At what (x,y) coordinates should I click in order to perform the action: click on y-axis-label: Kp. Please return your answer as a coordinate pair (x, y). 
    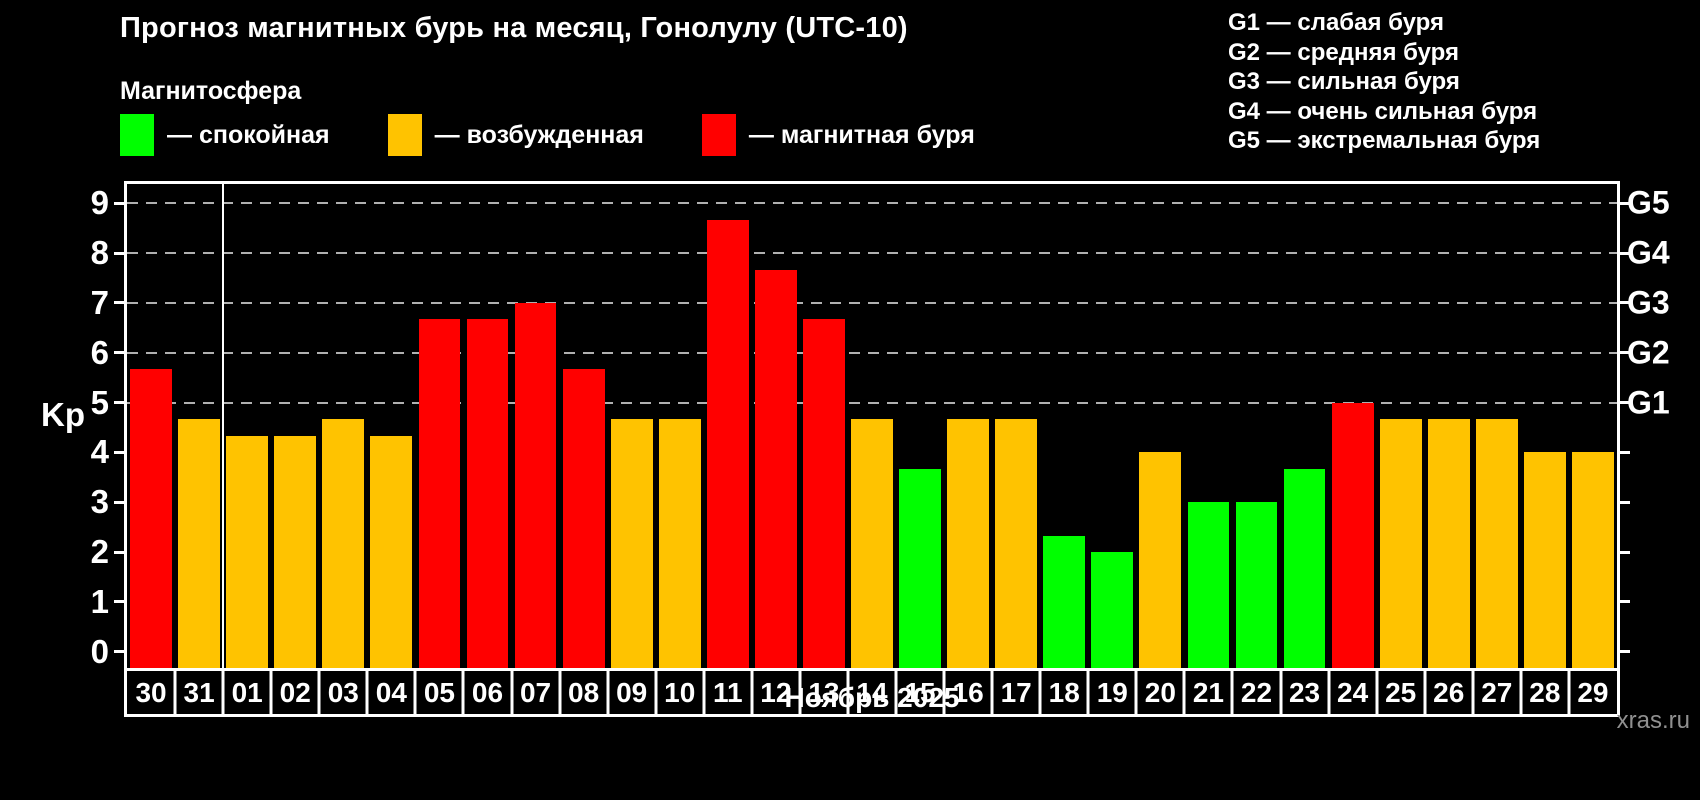
    Looking at the image, I should click on (63, 414).